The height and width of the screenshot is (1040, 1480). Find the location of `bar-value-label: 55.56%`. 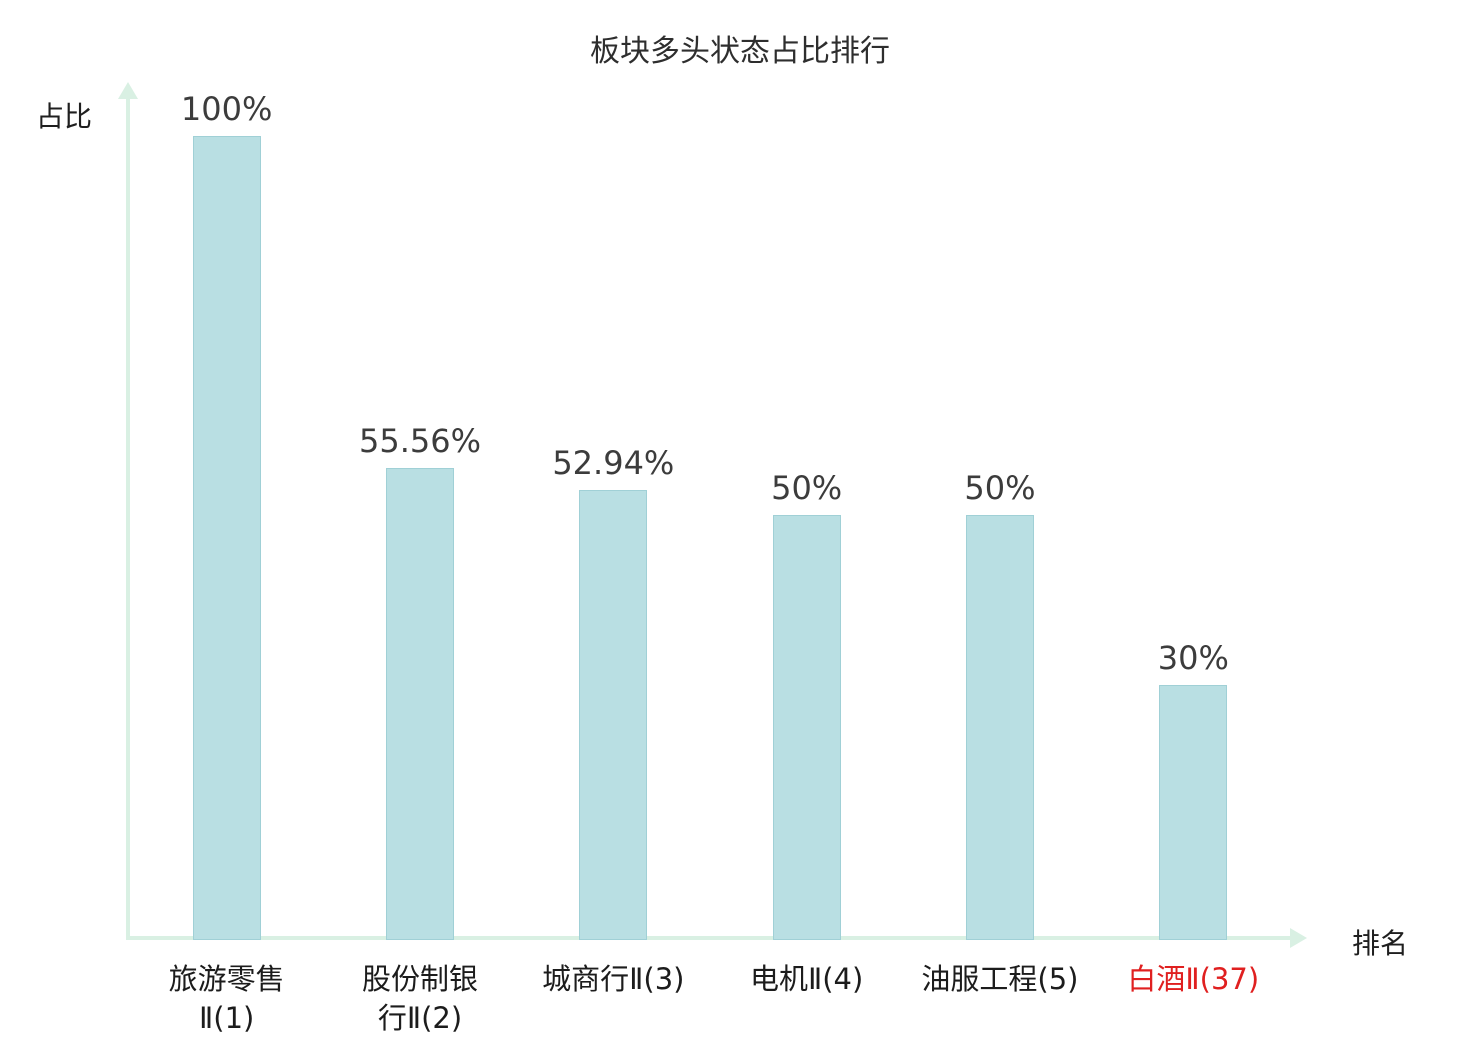

bar-value-label: 55.56% is located at coordinates (419, 440).